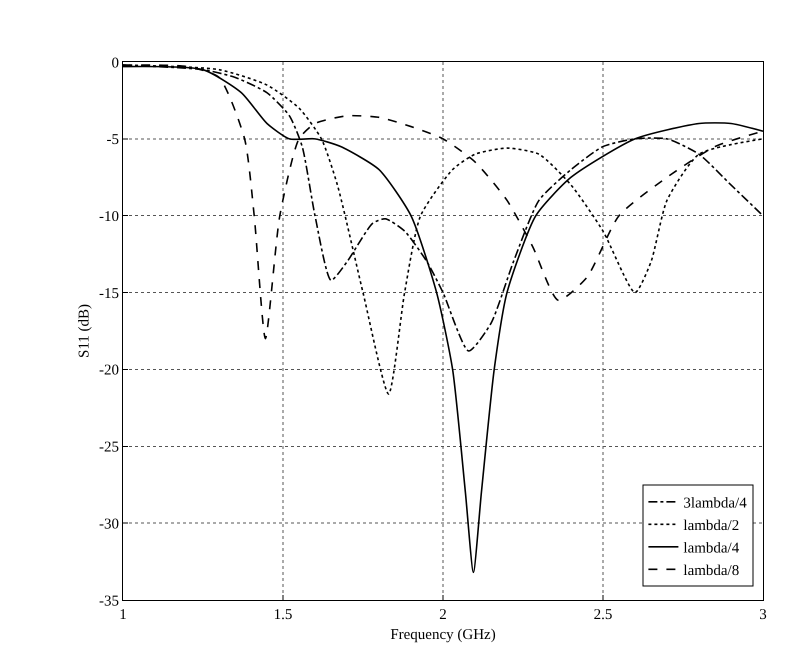 This screenshot has width=803, height=652. What do you see at coordinates (115, 63) in the screenshot?
I see `y-tick-label: 0` at bounding box center [115, 63].